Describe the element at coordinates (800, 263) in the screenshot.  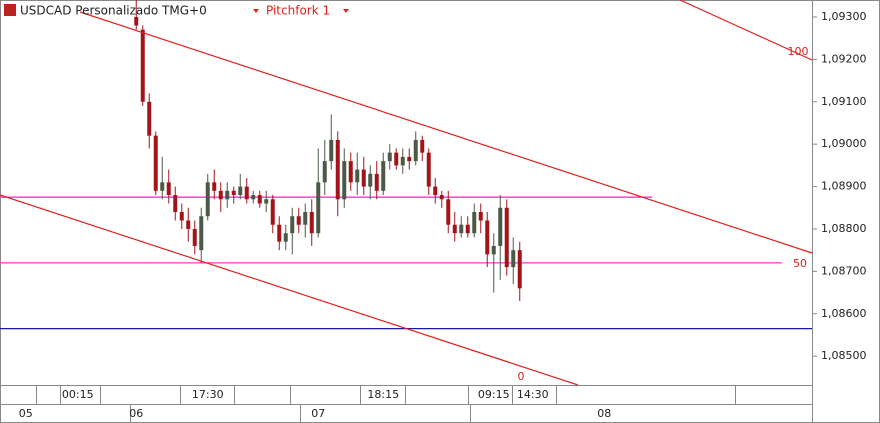
I see `level-label: 50` at that location.